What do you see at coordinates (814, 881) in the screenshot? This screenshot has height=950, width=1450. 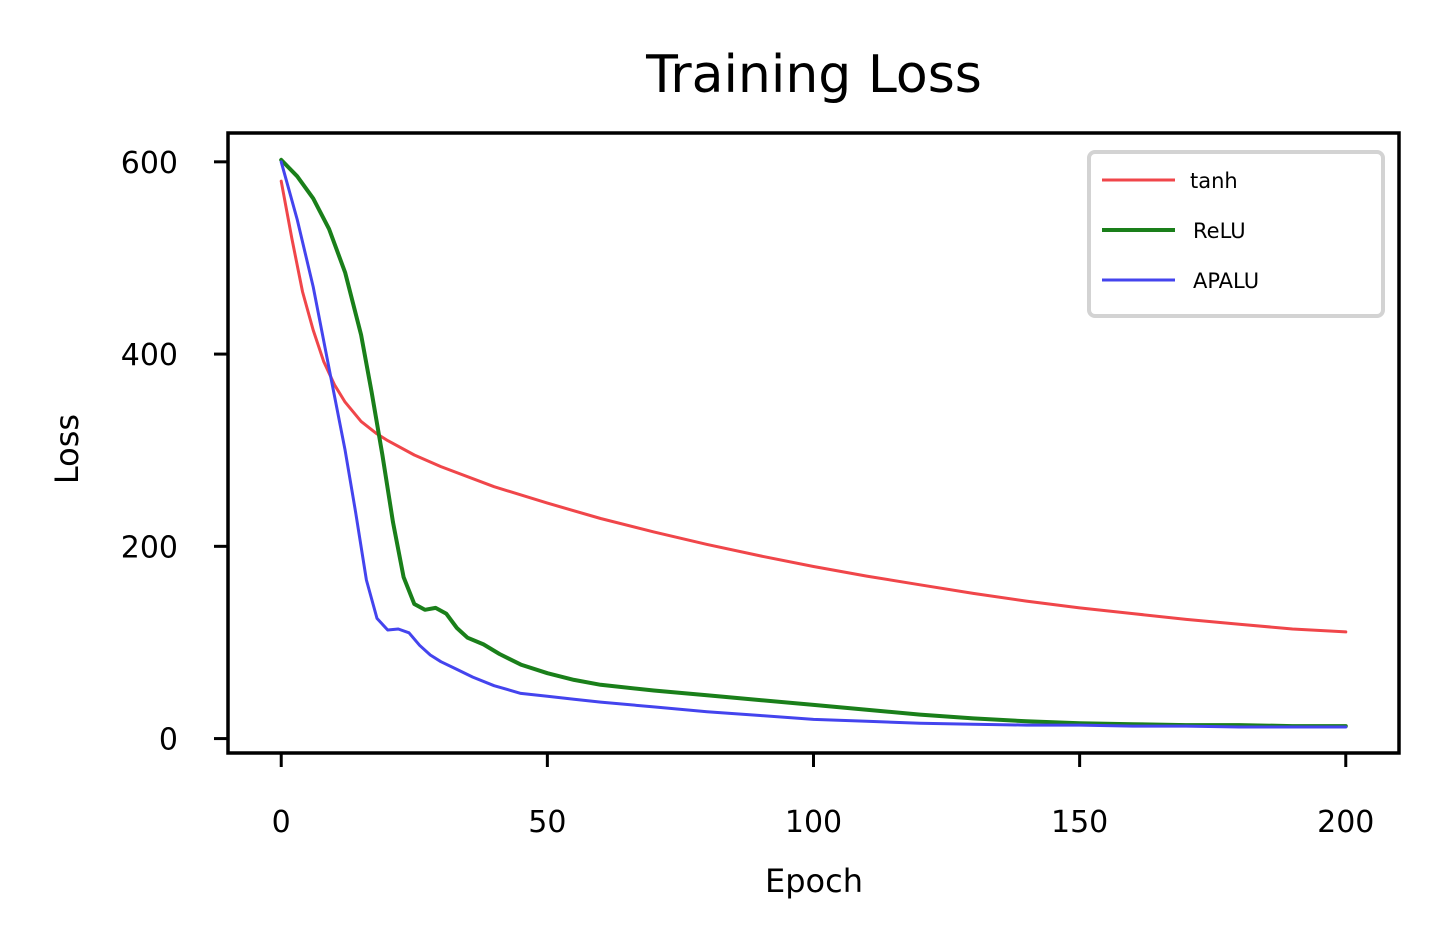 I see `x-axis-label: Epoch` at bounding box center [814, 881].